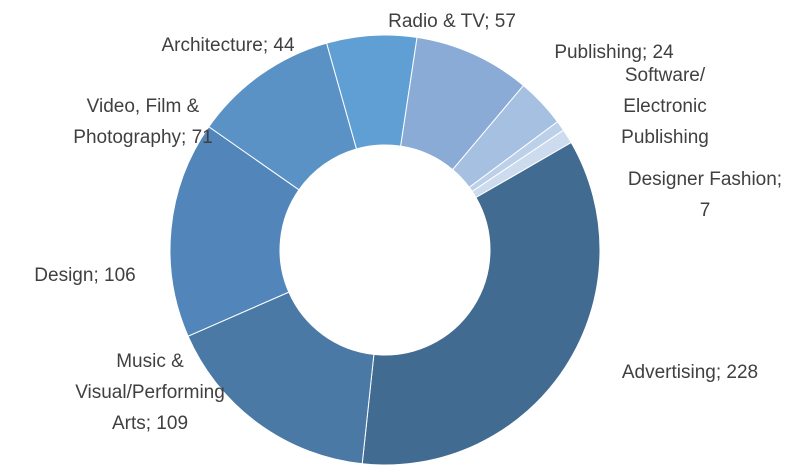 The height and width of the screenshot is (472, 806). I want to click on label-line: Publishing; 24, so click(614, 52).